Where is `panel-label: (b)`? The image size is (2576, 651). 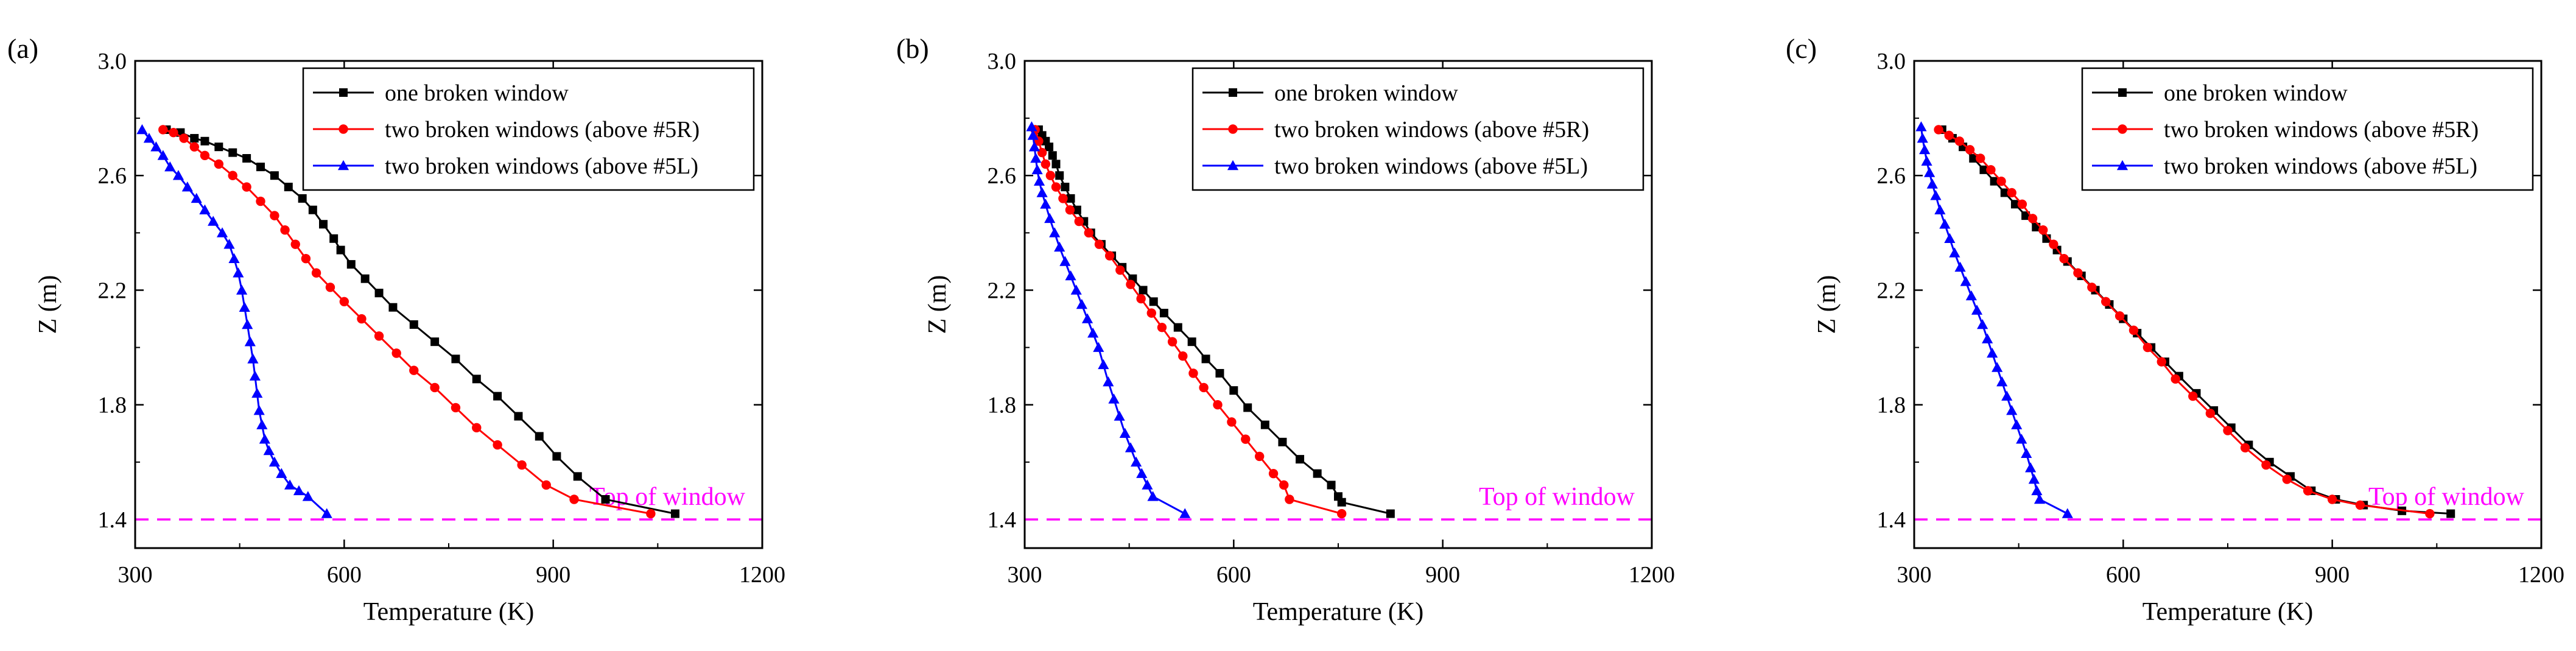 panel-label: (b) is located at coordinates (913, 49).